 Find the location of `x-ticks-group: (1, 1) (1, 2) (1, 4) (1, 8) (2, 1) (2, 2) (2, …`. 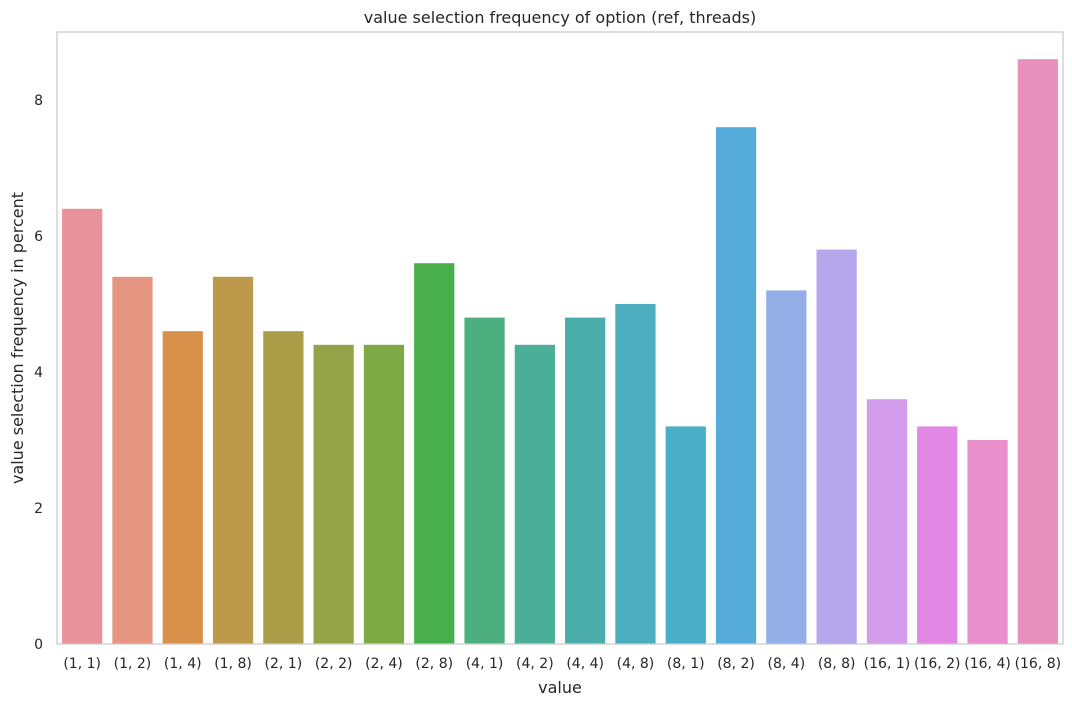

x-ticks-group: (1, 1) (1, 2) (1, 4) (1, 8) (2, 1) (2, 2) (2, … is located at coordinates (562, 664).